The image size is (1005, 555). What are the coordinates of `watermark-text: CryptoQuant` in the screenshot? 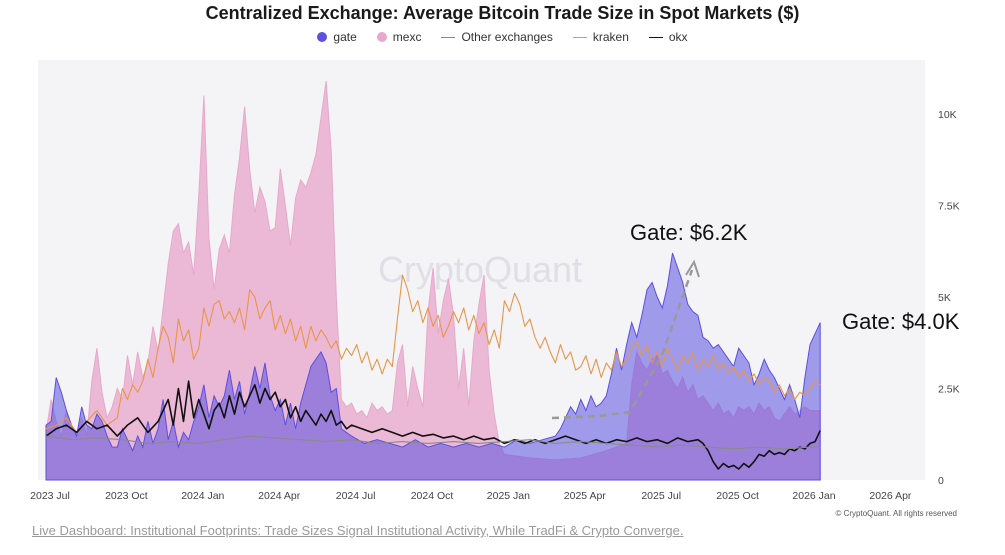 It's located at (480, 269).